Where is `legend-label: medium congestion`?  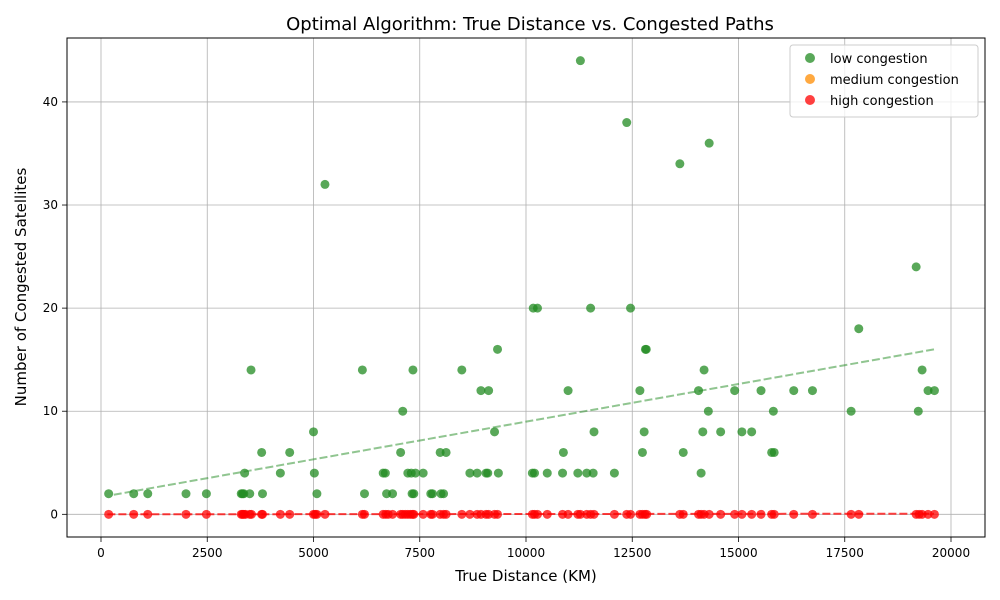
legend-label: medium congestion is located at coordinates (894, 80).